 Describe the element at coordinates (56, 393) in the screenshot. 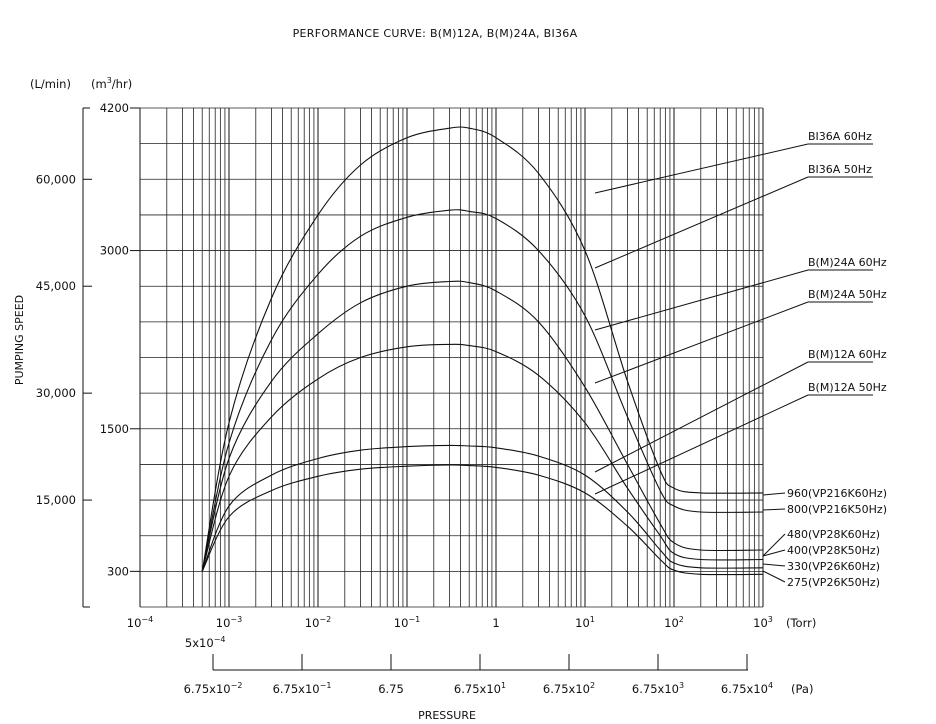

I see `y-tick-lmin: 30,000` at that location.